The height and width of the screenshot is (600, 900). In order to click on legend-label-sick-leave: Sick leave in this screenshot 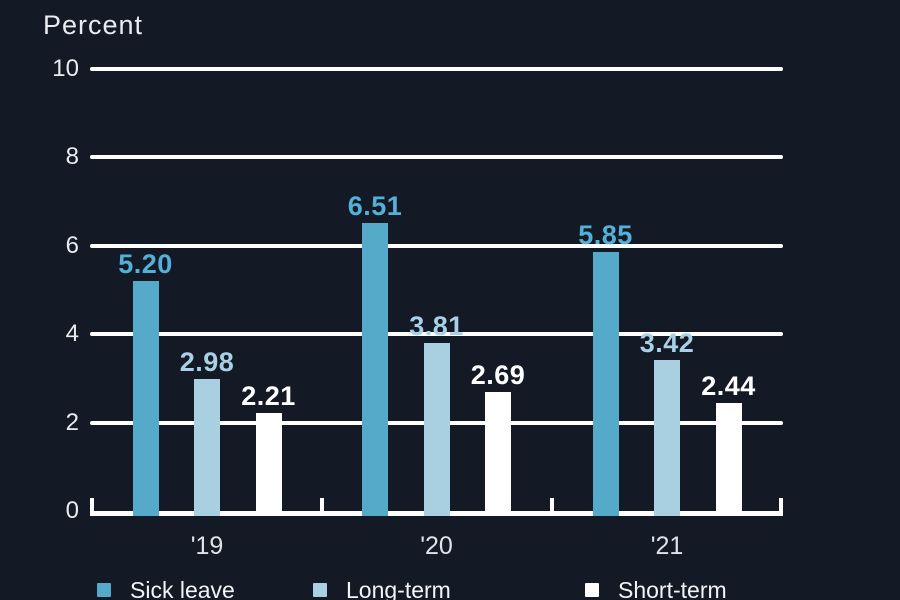, I will do `click(182, 588)`.